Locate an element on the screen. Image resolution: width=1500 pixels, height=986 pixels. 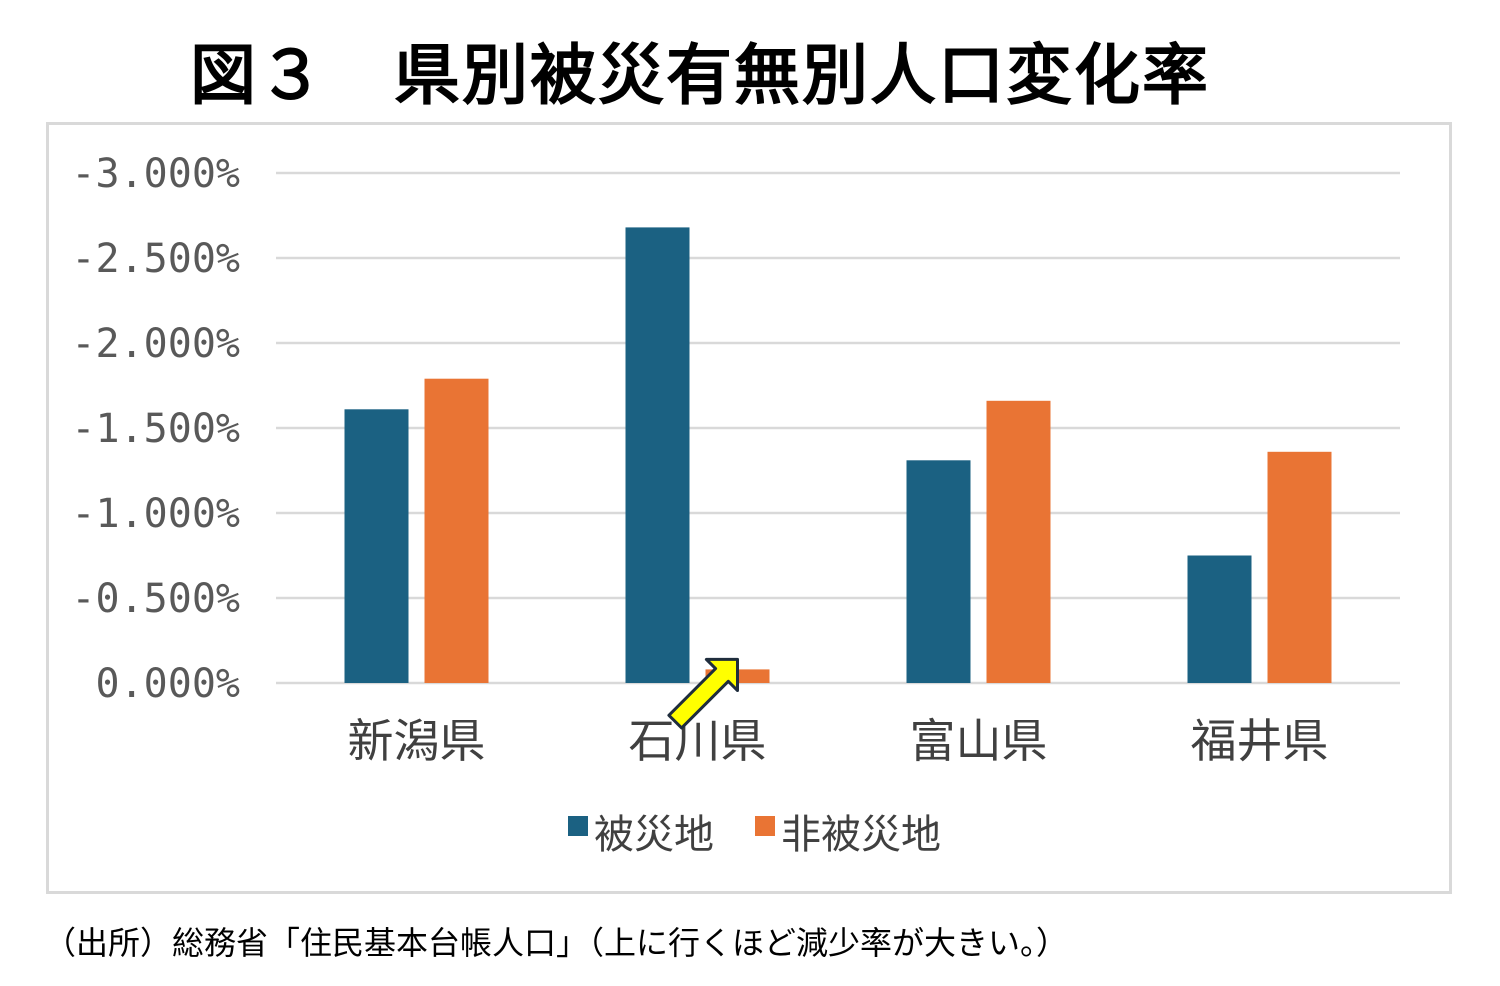
legend-label: 非被災地 is located at coordinates (861, 835).